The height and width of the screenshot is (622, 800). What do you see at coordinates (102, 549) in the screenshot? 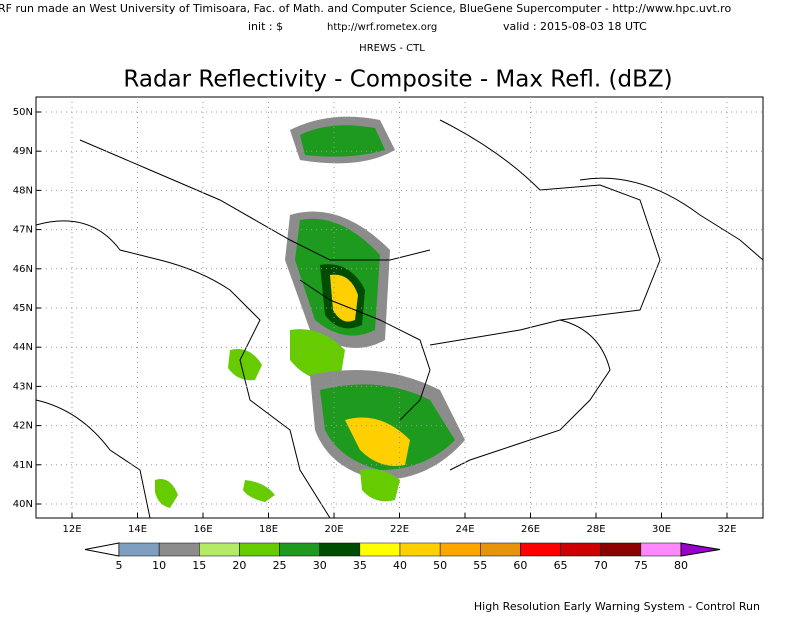
I see `colorbar-under` at bounding box center [102, 549].